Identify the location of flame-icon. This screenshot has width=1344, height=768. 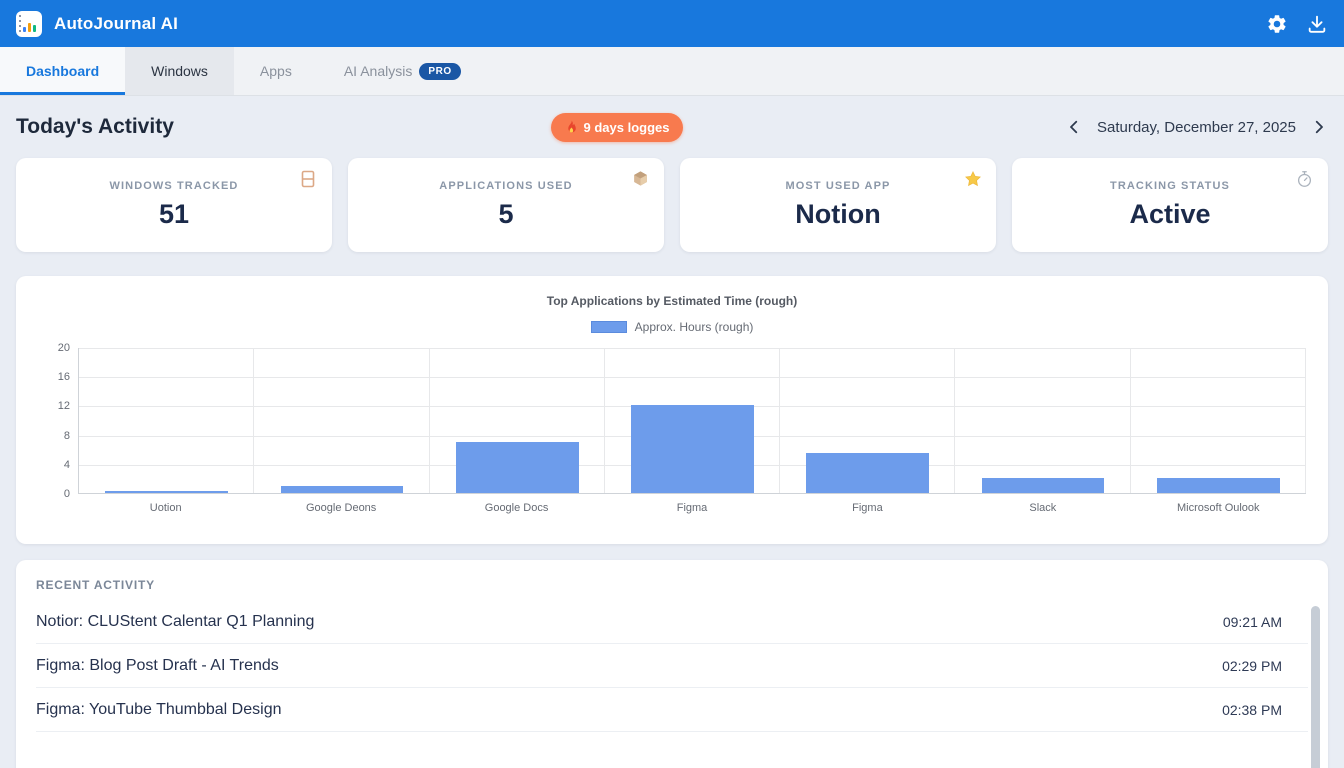
(571, 126).